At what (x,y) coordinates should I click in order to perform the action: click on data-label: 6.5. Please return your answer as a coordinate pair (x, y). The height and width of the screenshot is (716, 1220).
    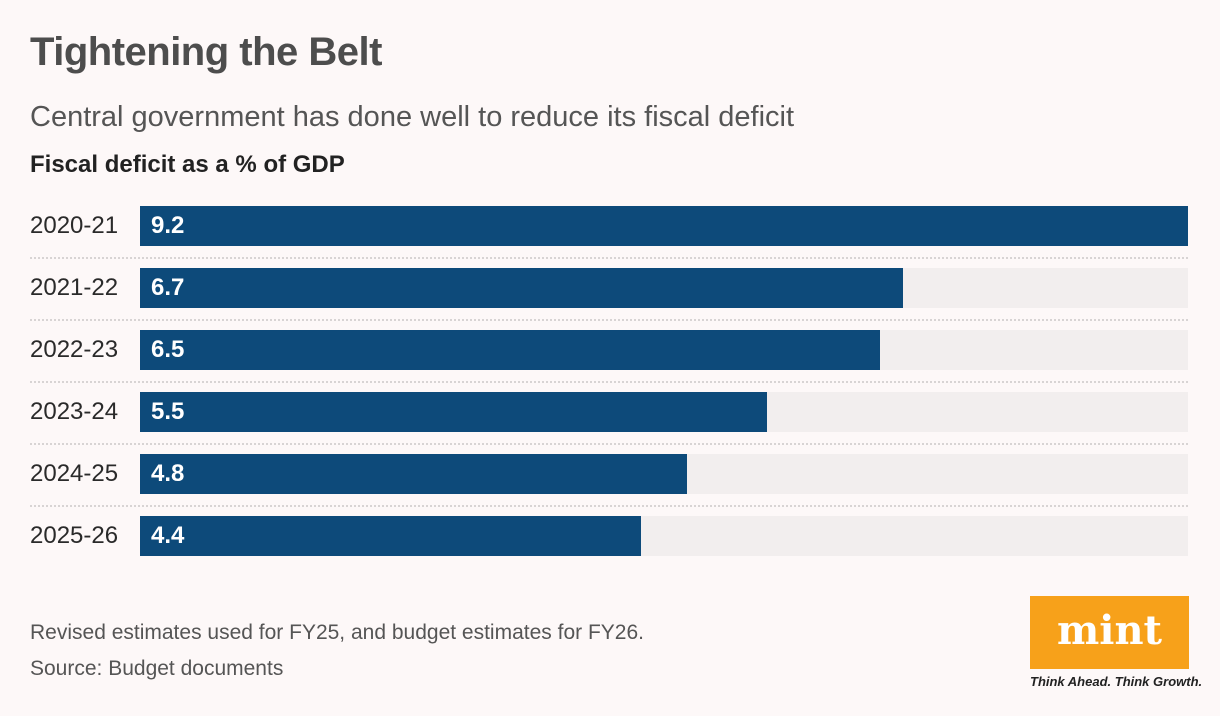
    Looking at the image, I should click on (168, 349).